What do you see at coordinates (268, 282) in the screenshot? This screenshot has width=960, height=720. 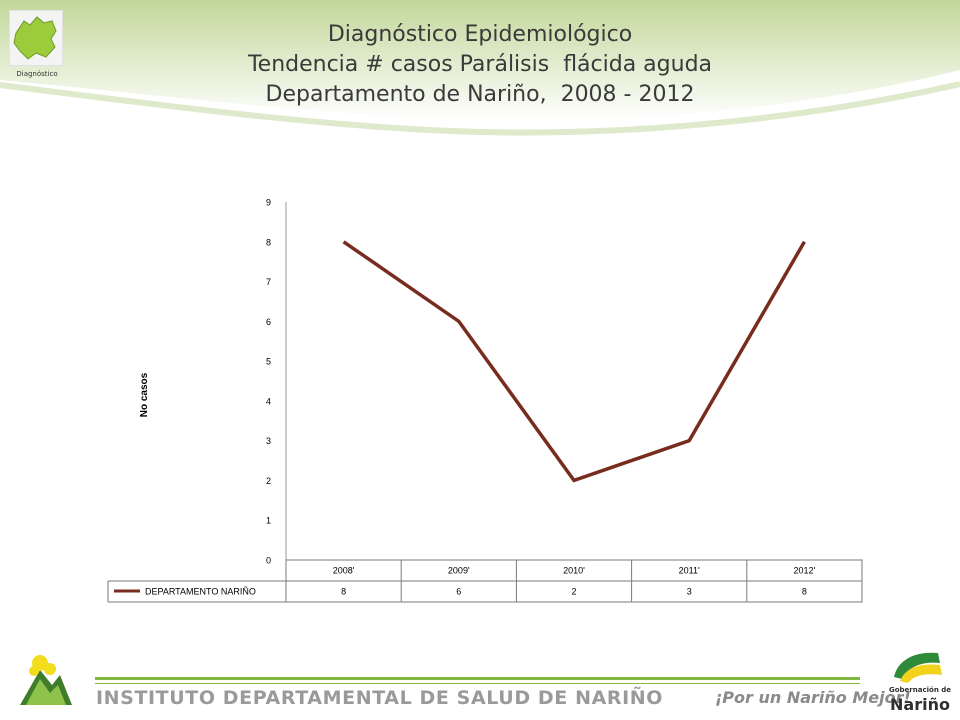 I see `y-tick-label: 7` at bounding box center [268, 282].